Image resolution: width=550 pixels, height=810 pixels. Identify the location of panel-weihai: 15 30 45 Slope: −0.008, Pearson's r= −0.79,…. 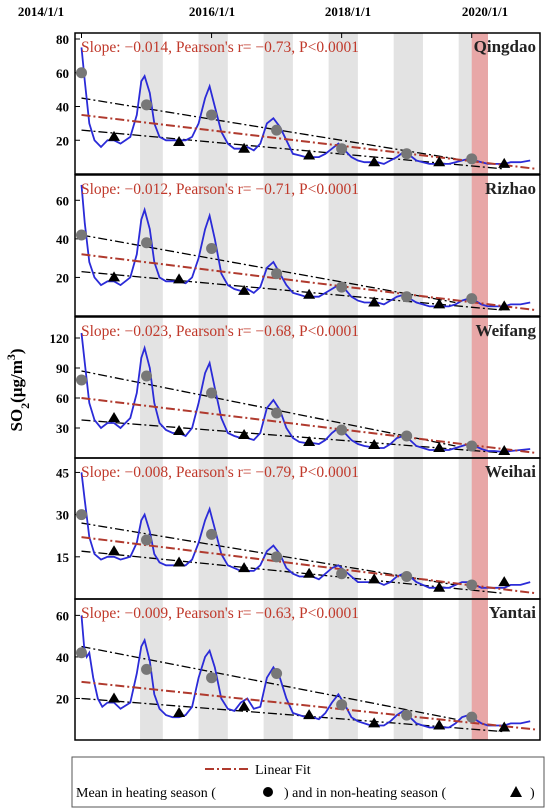
(296, 528).